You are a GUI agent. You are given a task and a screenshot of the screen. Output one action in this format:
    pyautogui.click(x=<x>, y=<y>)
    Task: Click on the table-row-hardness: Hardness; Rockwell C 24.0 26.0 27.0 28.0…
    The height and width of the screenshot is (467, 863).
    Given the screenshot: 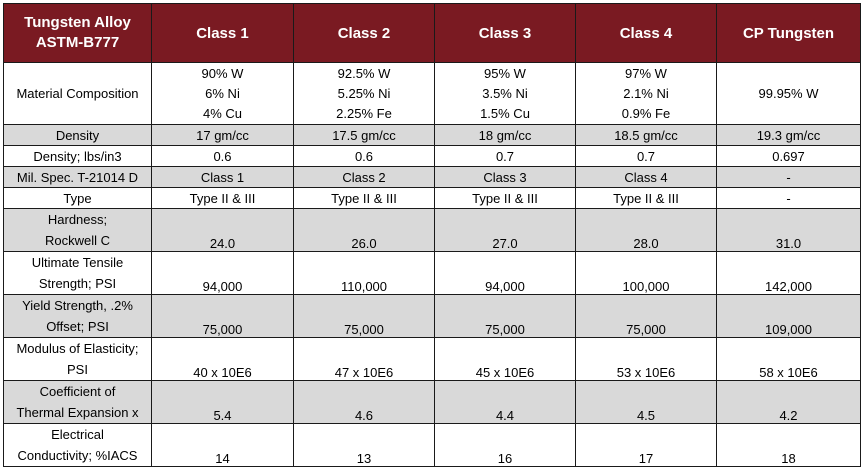 What is the action you would take?
    pyautogui.click(x=432, y=230)
    